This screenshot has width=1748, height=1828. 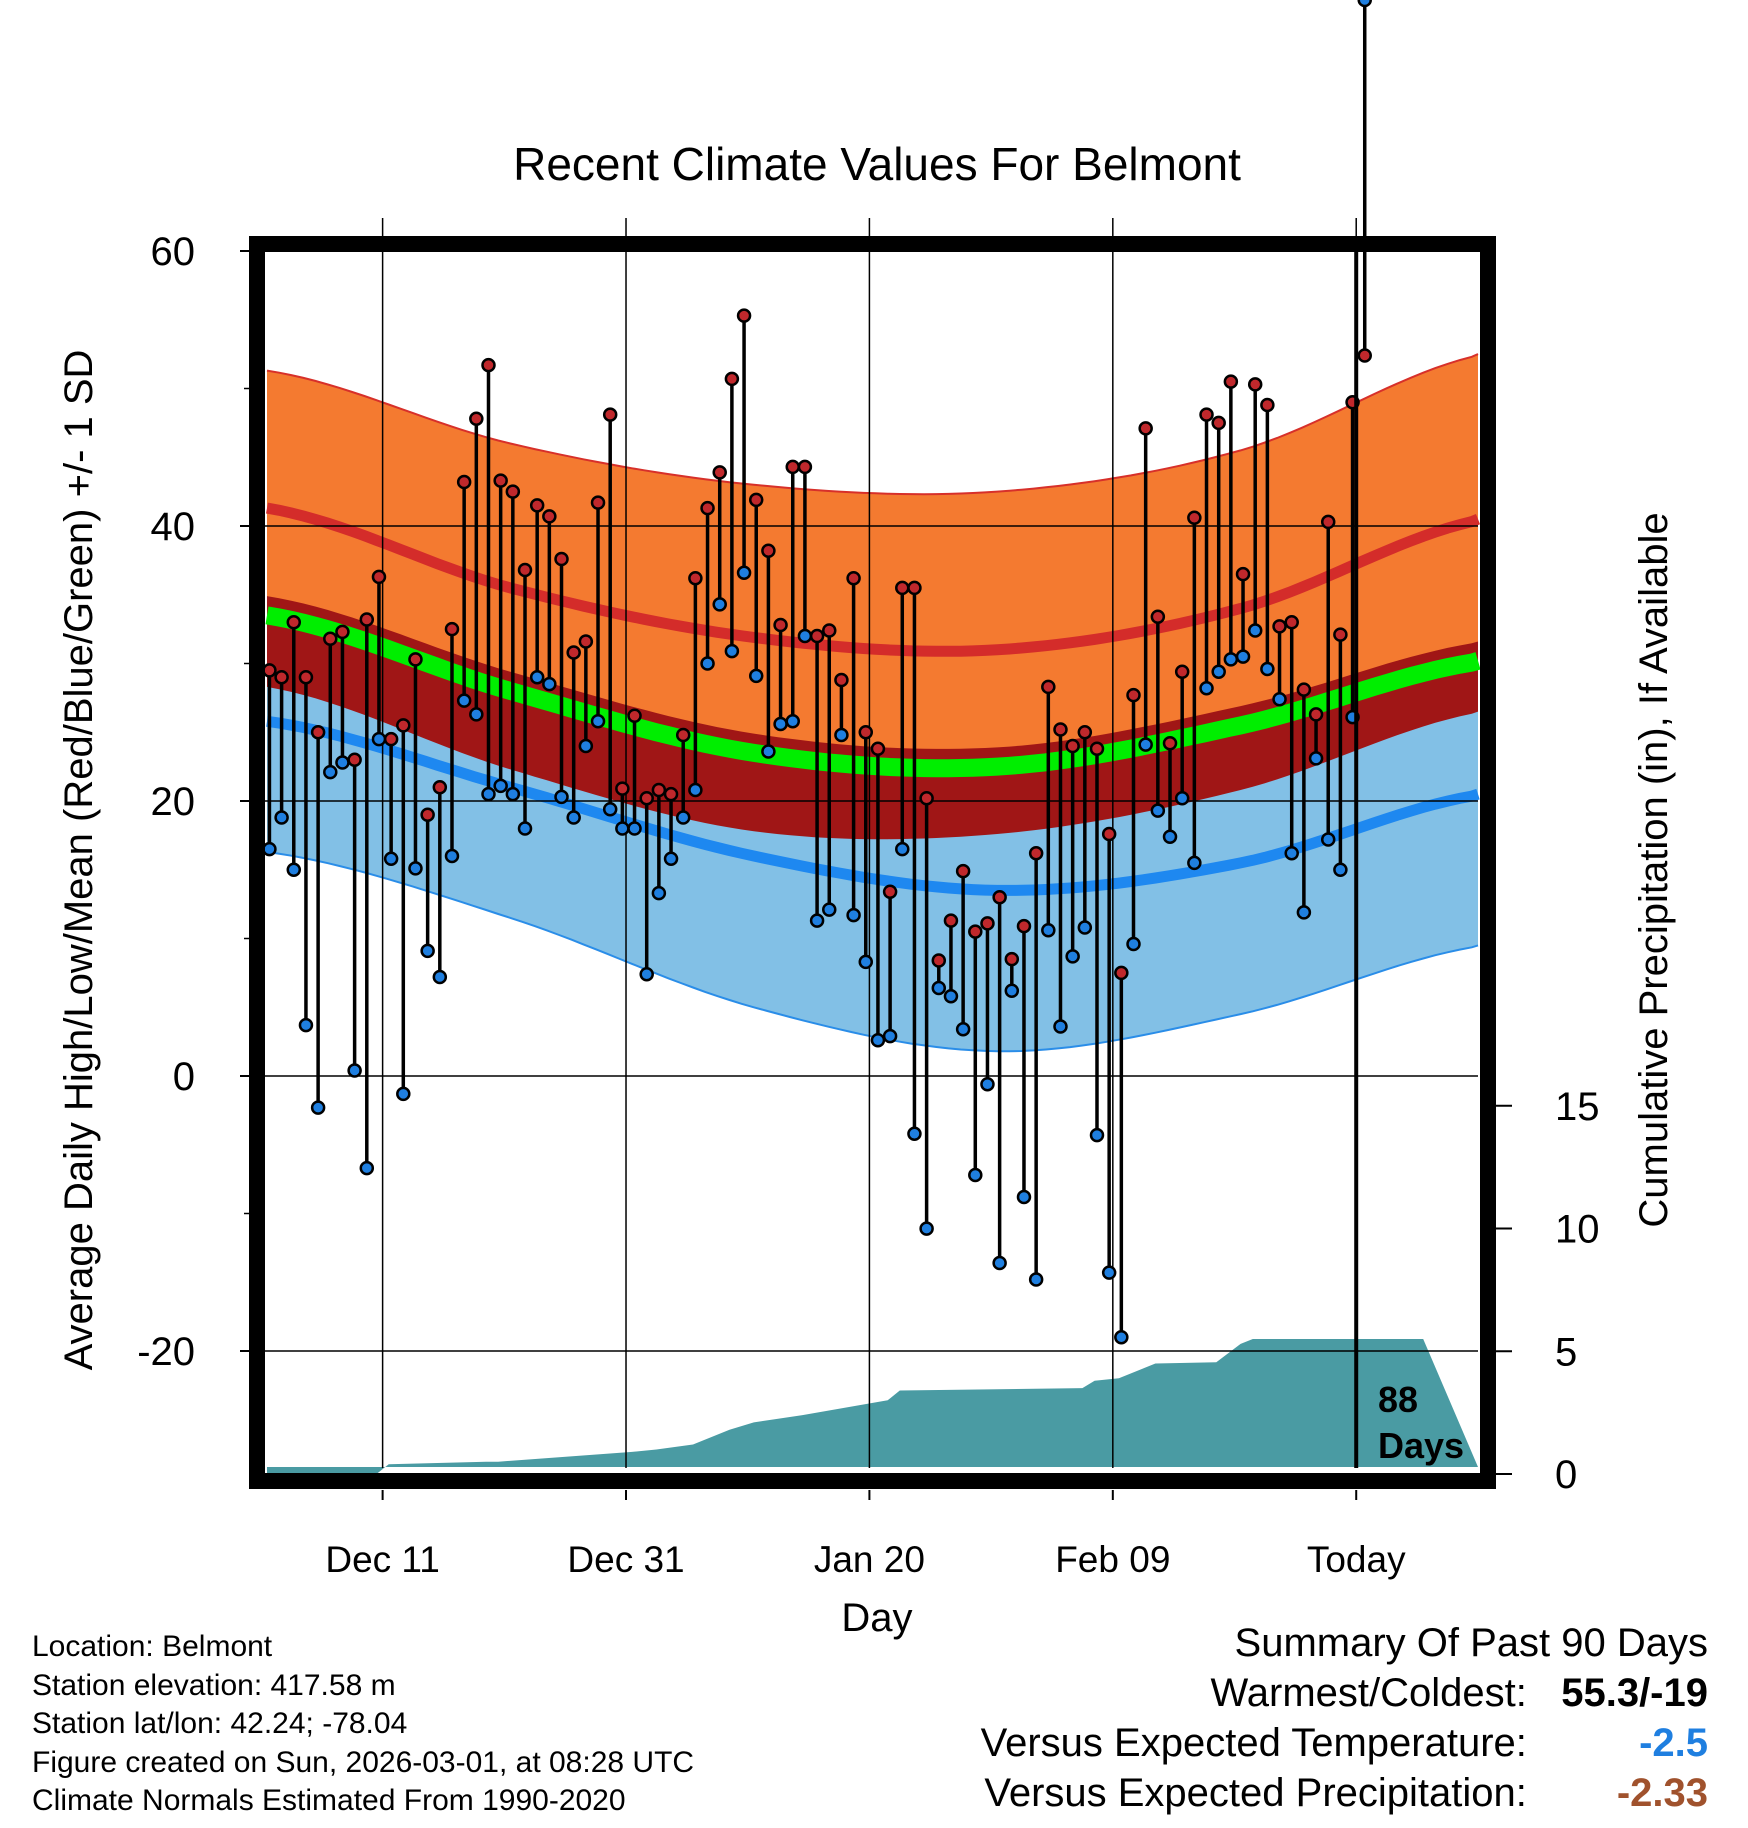 I want to click on x-tick-label: Feb 09, so click(x=1112, y=1559).